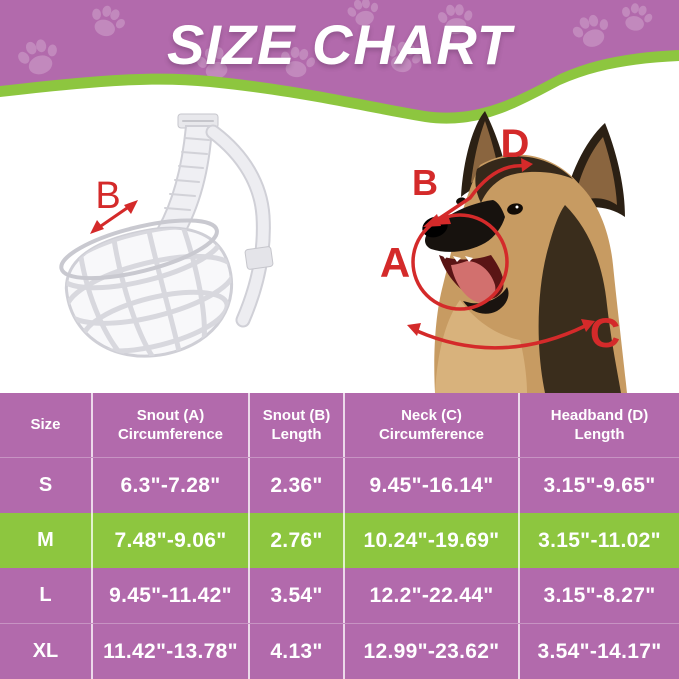 This screenshot has height=679, width=679. I want to click on label-a-snout-circumference: A, so click(395, 262).